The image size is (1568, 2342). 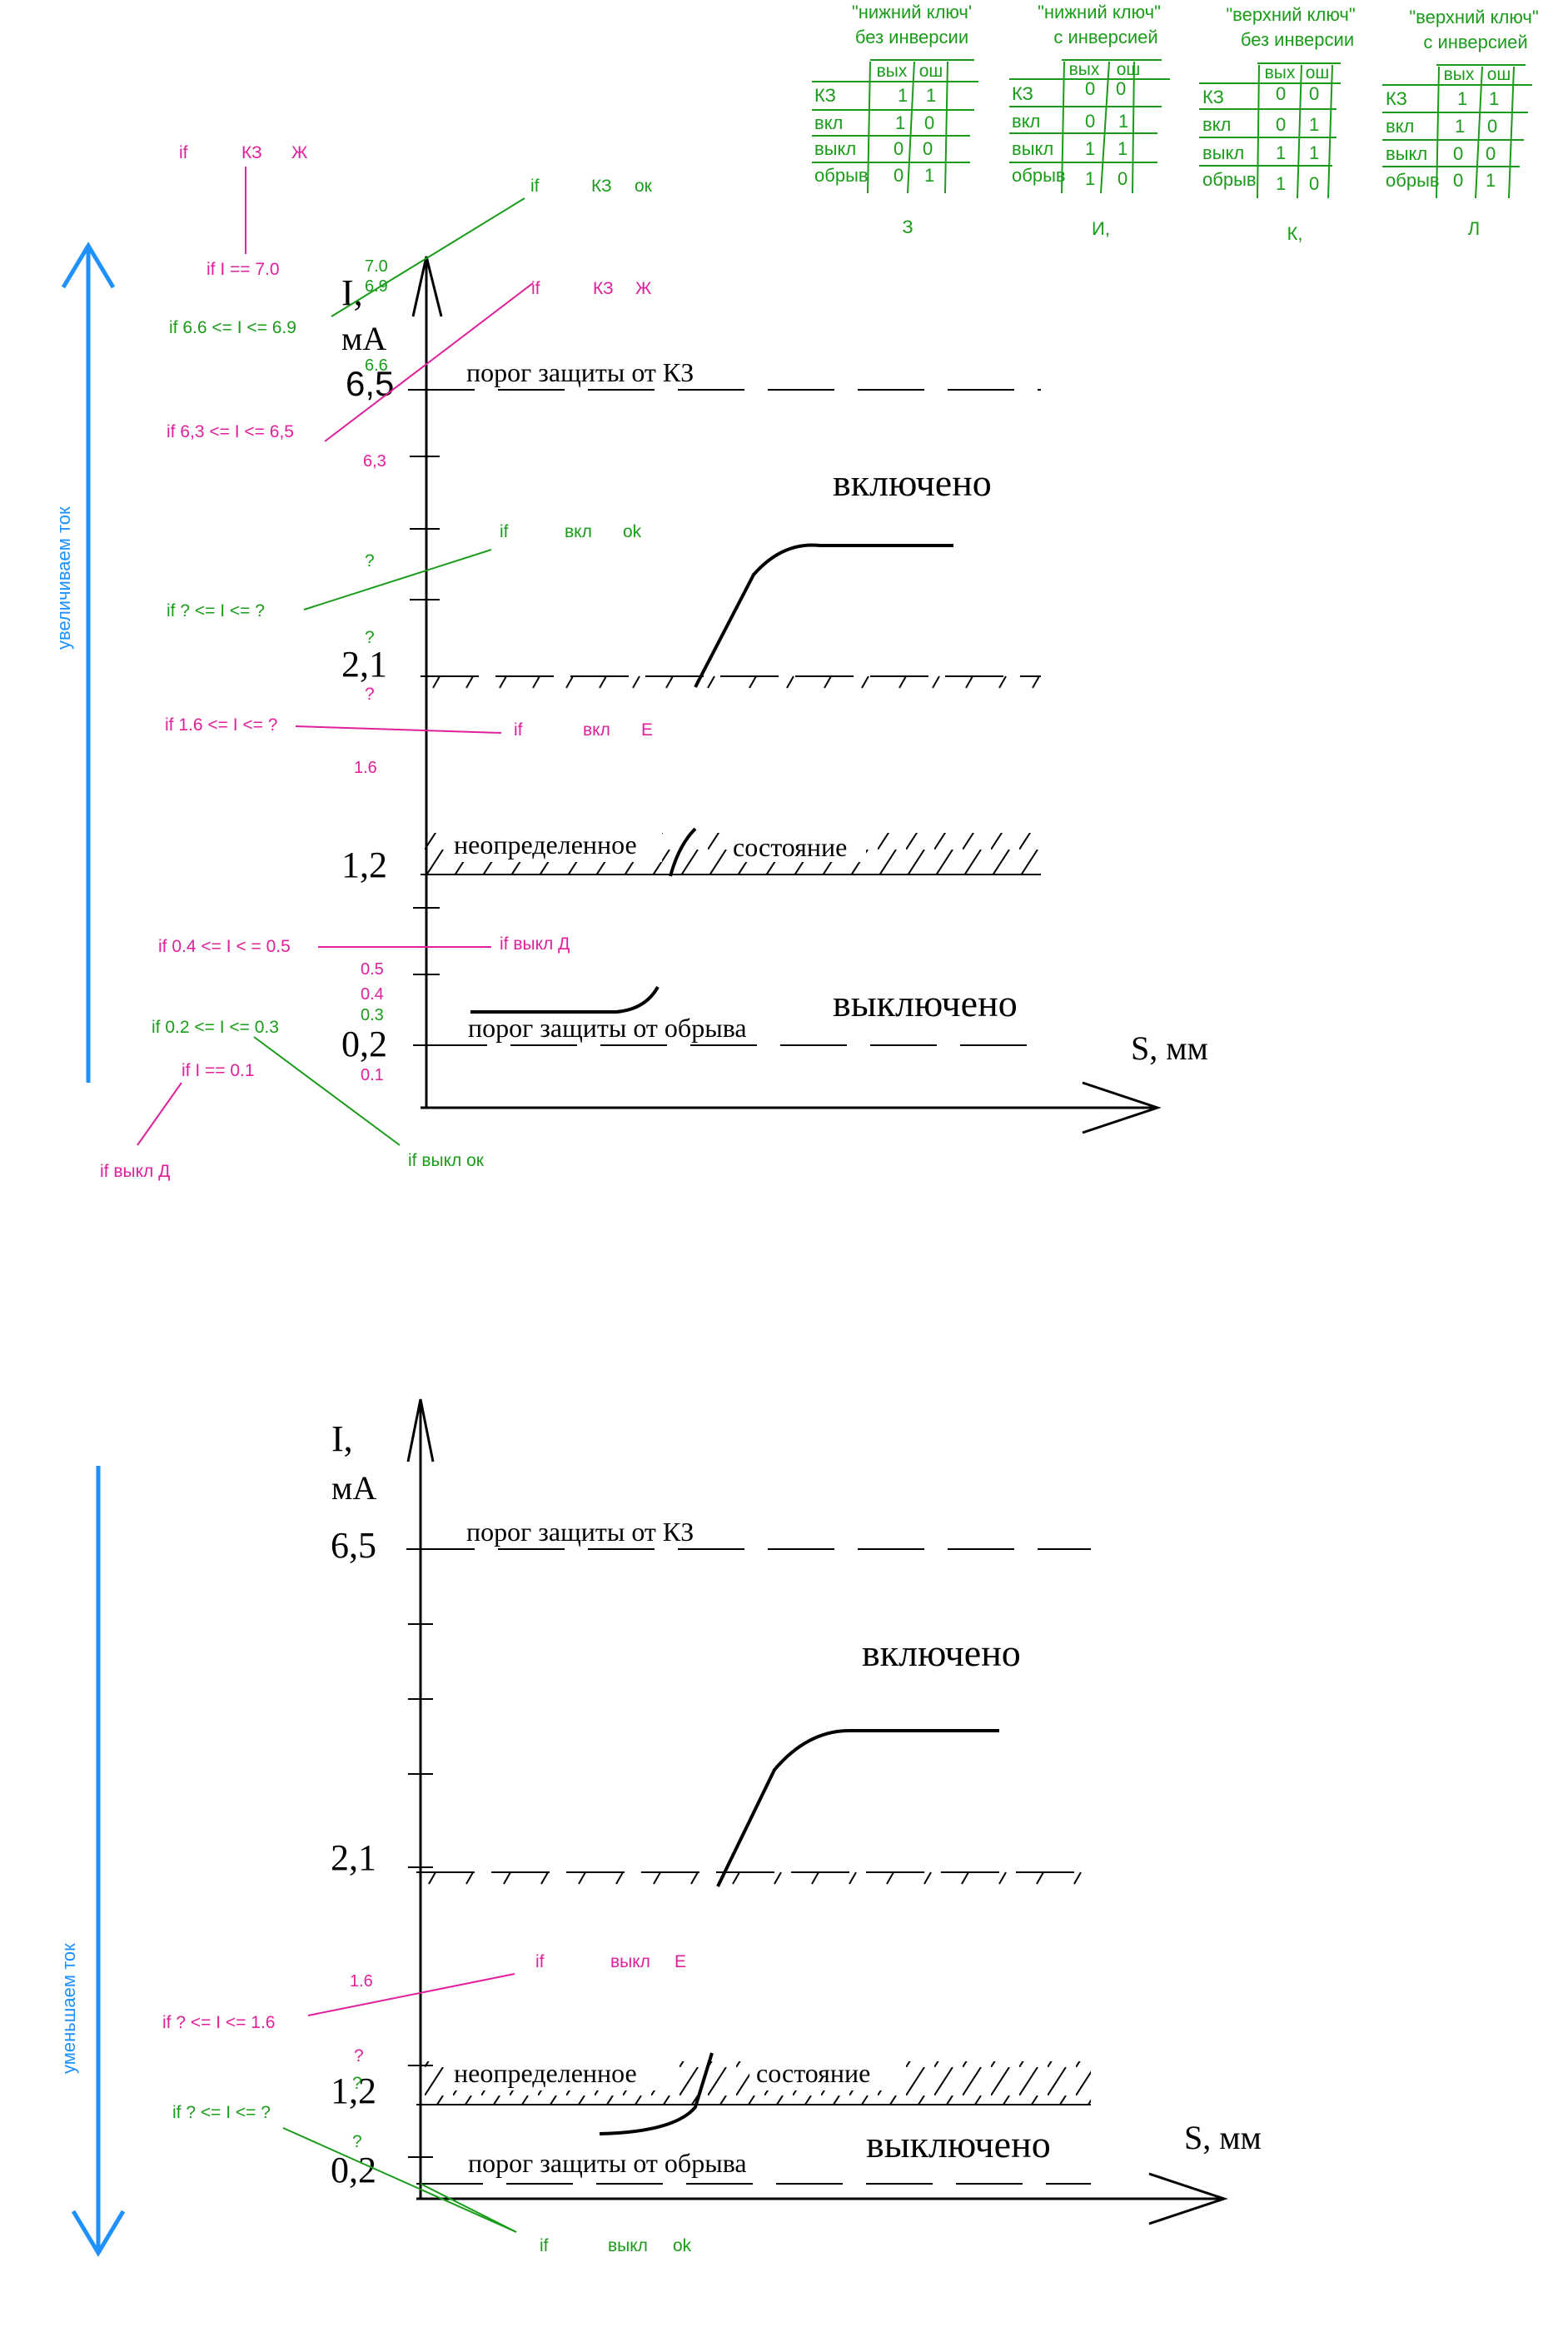 I want to click on value-mark: 6.9, so click(x=376, y=286).